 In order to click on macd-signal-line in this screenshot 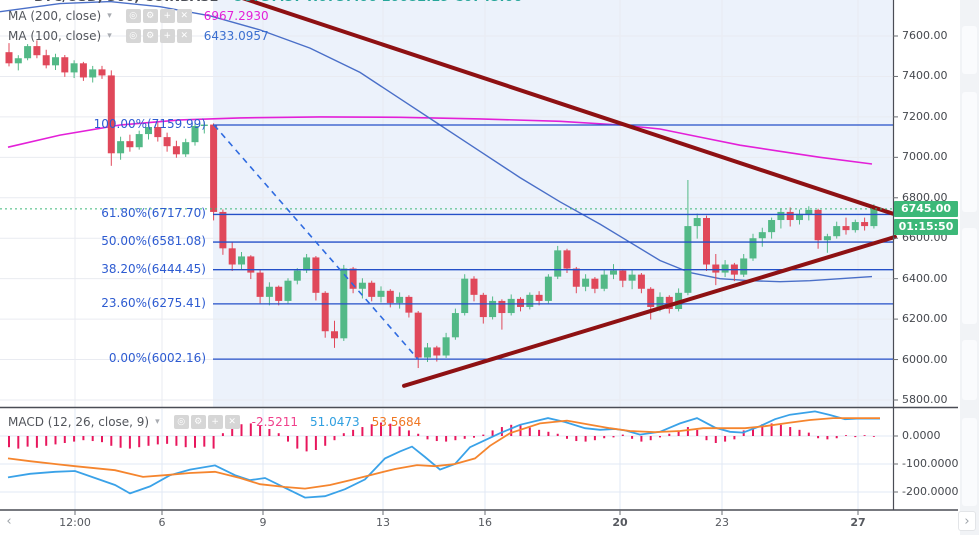, I will do `click(443, 453)`.